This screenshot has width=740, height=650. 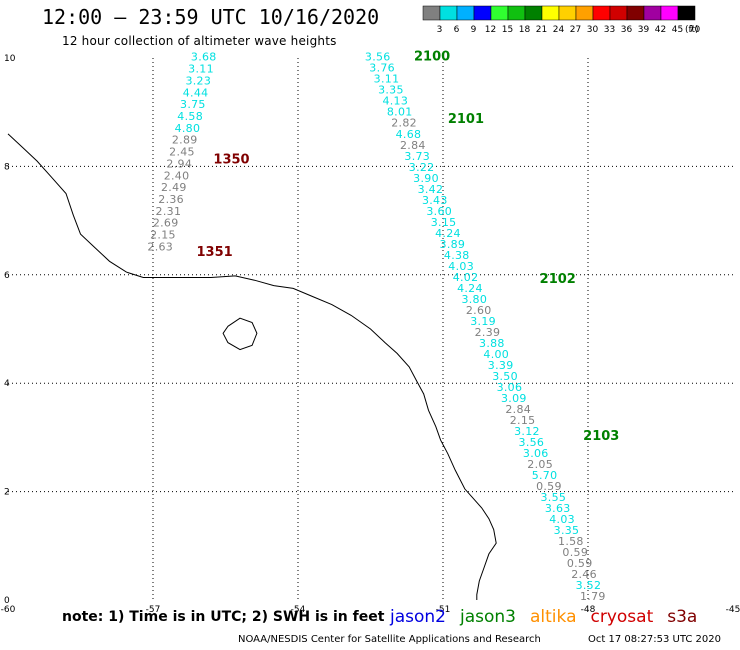 I want to click on mission-cryosat: cryosat, so click(x=622, y=617).